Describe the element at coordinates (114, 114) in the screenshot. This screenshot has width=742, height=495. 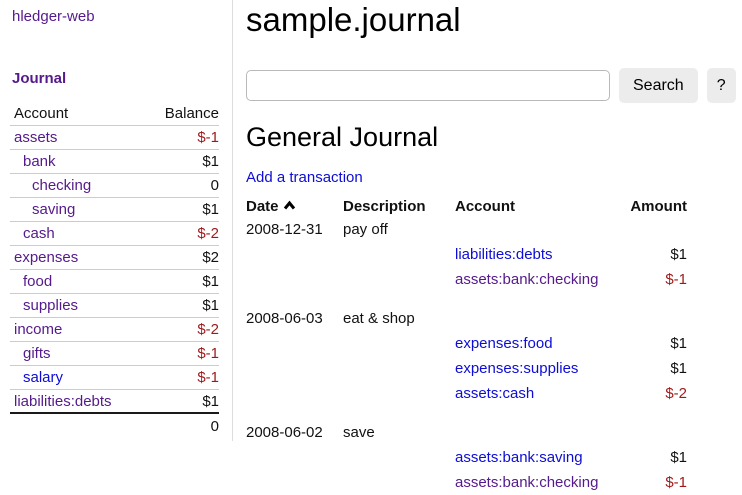
I see `accounts-table-header: Account Balance` at that location.